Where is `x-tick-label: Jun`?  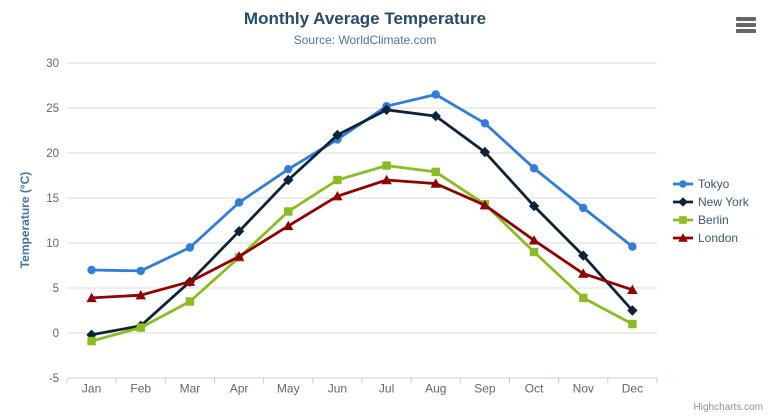
x-tick-label: Jun is located at coordinates (337, 389).